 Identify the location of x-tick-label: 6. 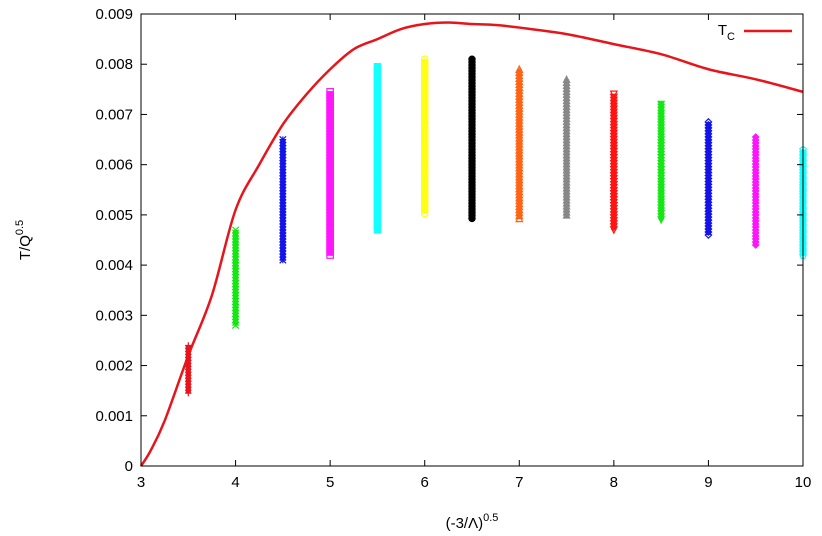
(425, 482).